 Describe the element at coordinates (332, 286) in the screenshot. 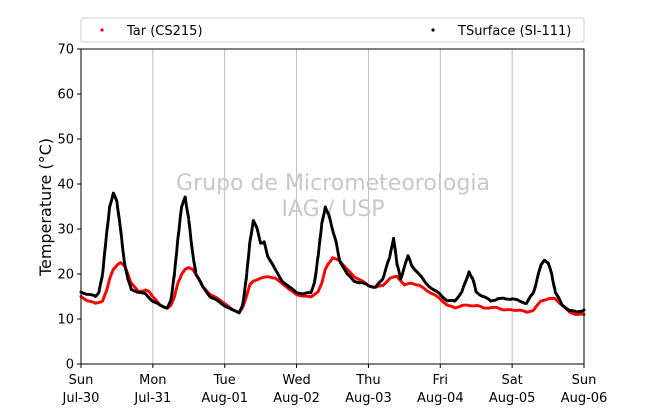

I see `series-tar` at that location.